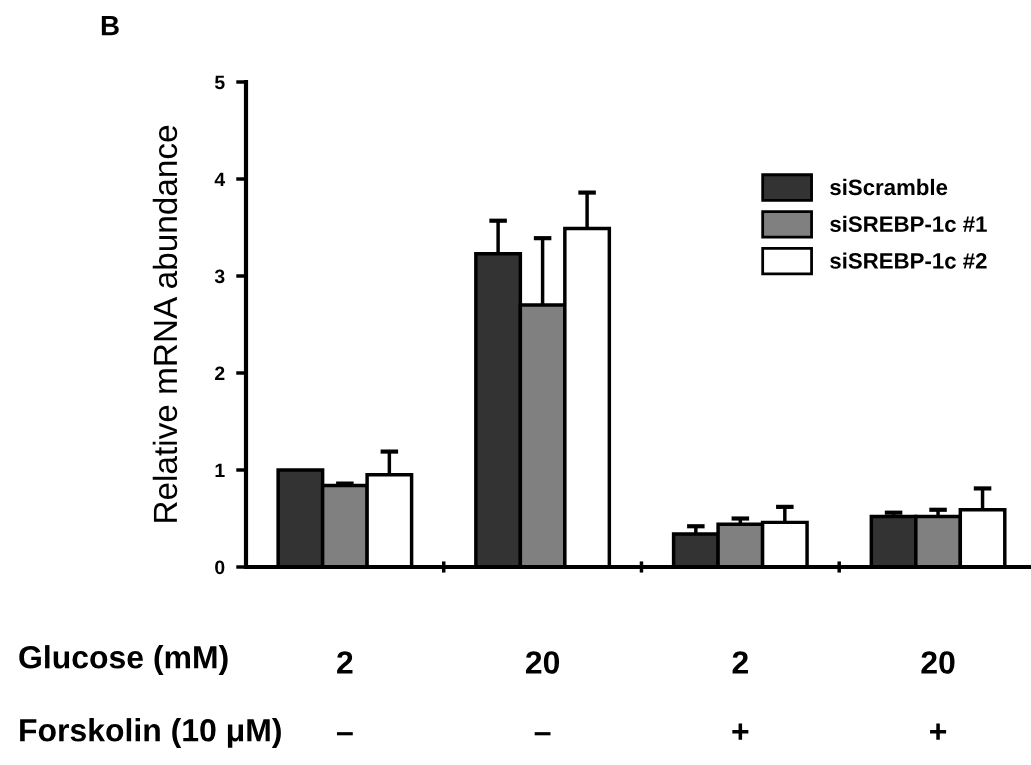 This screenshot has height=765, width=1031. I want to click on y-tick-label: 1, so click(220, 470).